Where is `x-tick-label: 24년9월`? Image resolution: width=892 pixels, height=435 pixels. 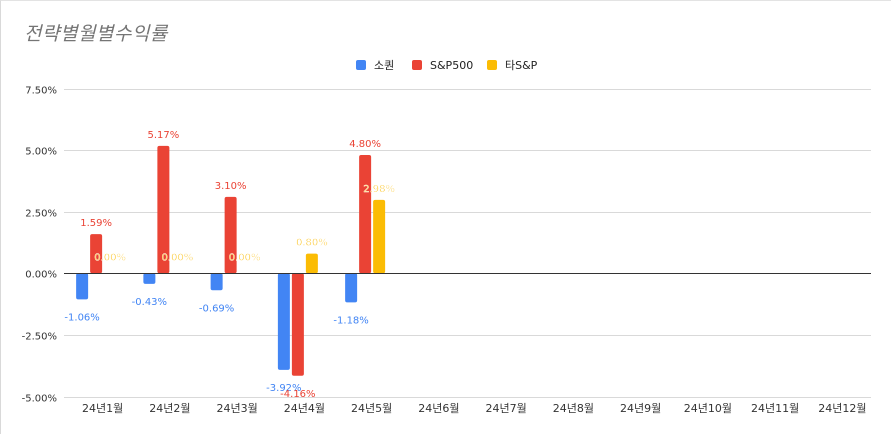
x-tick-label: 24년9월 is located at coordinates (640, 408).